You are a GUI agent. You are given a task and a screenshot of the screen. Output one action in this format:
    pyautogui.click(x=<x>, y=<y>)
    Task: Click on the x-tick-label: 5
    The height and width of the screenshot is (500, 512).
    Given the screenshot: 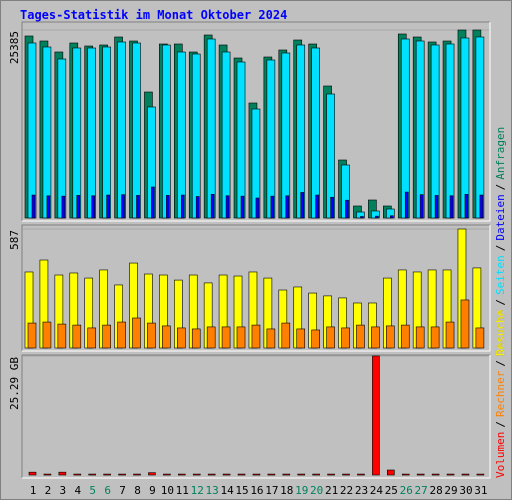 What is the action you would take?
    pyautogui.click(x=92, y=490)
    